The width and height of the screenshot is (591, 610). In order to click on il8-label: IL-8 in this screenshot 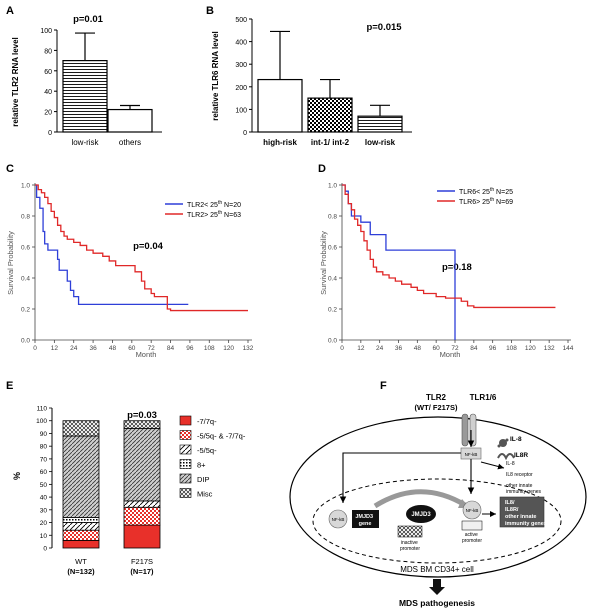, I will do `click(516, 439)`.